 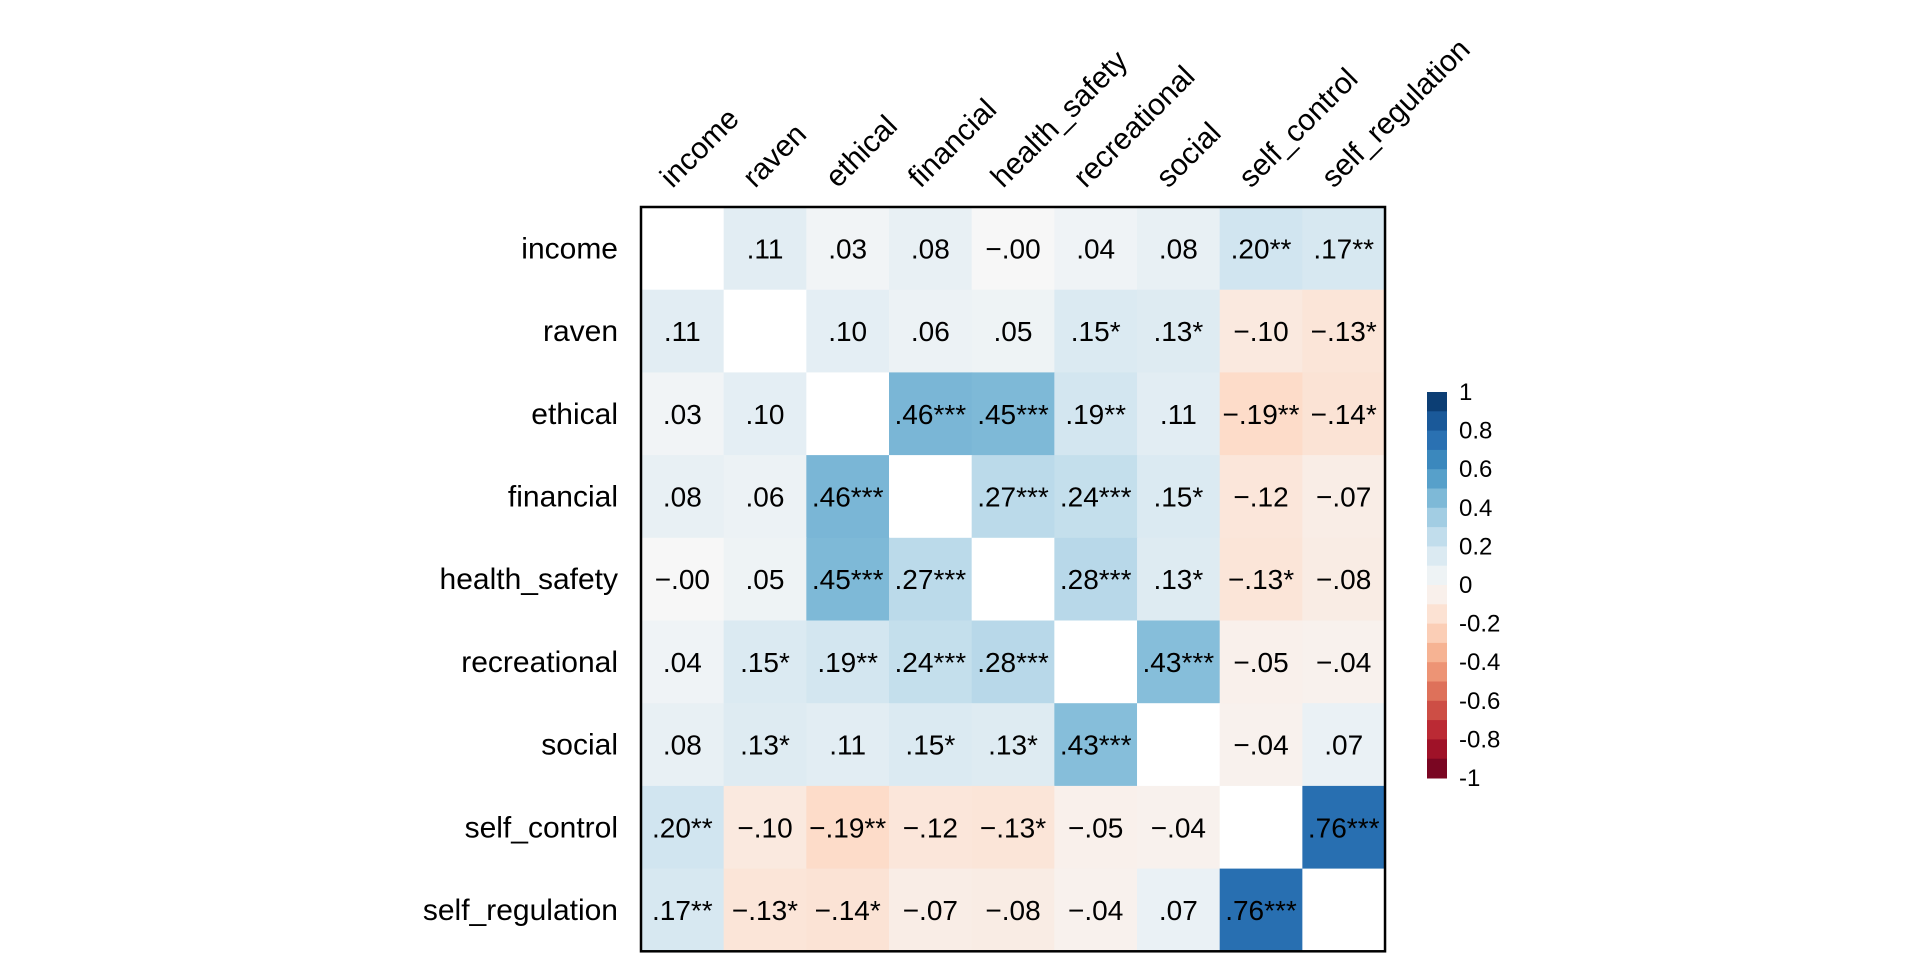 I want to click on heatmap-cell-self_control-ethical, so click(x=848, y=827).